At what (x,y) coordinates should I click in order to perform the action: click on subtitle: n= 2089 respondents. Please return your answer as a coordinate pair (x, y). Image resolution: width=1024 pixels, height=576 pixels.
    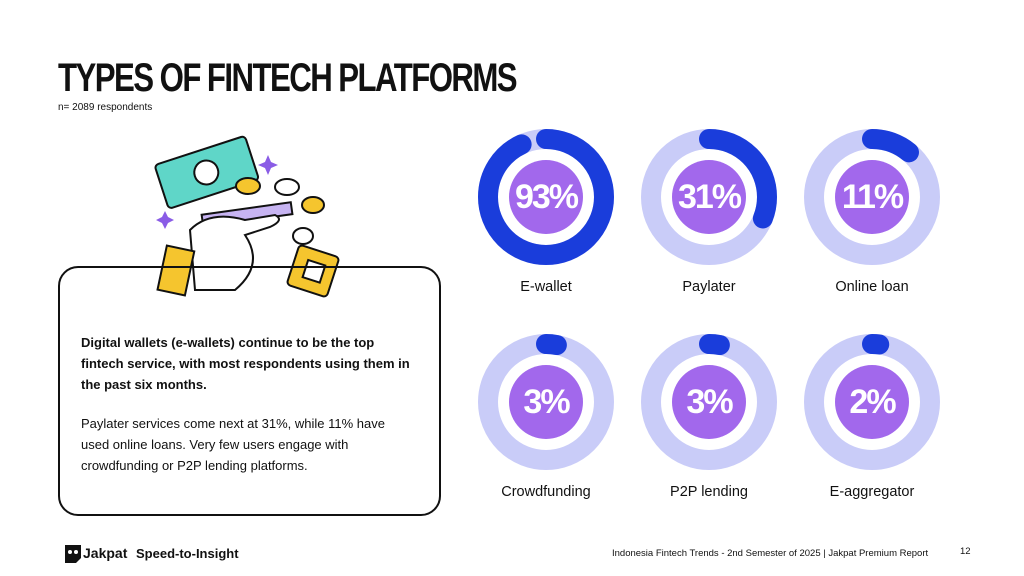
    Looking at the image, I should click on (105, 107).